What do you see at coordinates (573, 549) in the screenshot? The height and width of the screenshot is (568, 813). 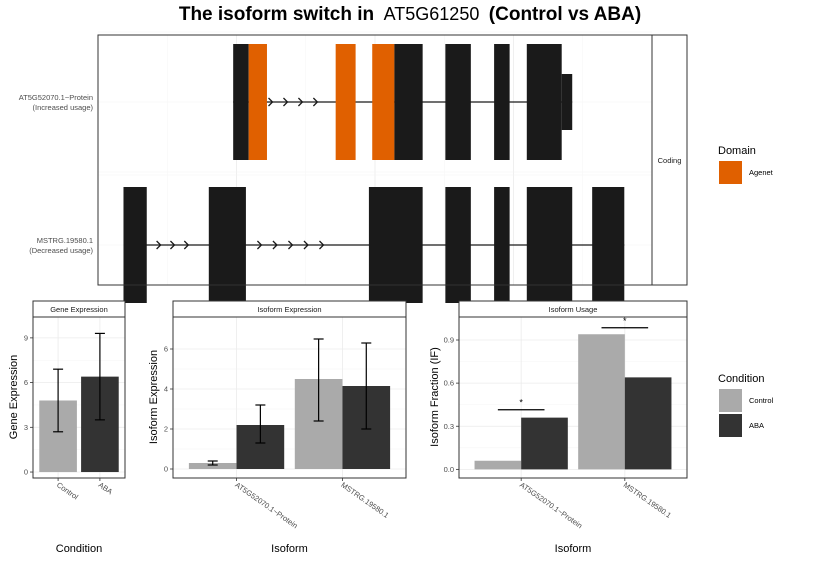 I see `isoform-usage-x-label: Isoform` at bounding box center [573, 549].